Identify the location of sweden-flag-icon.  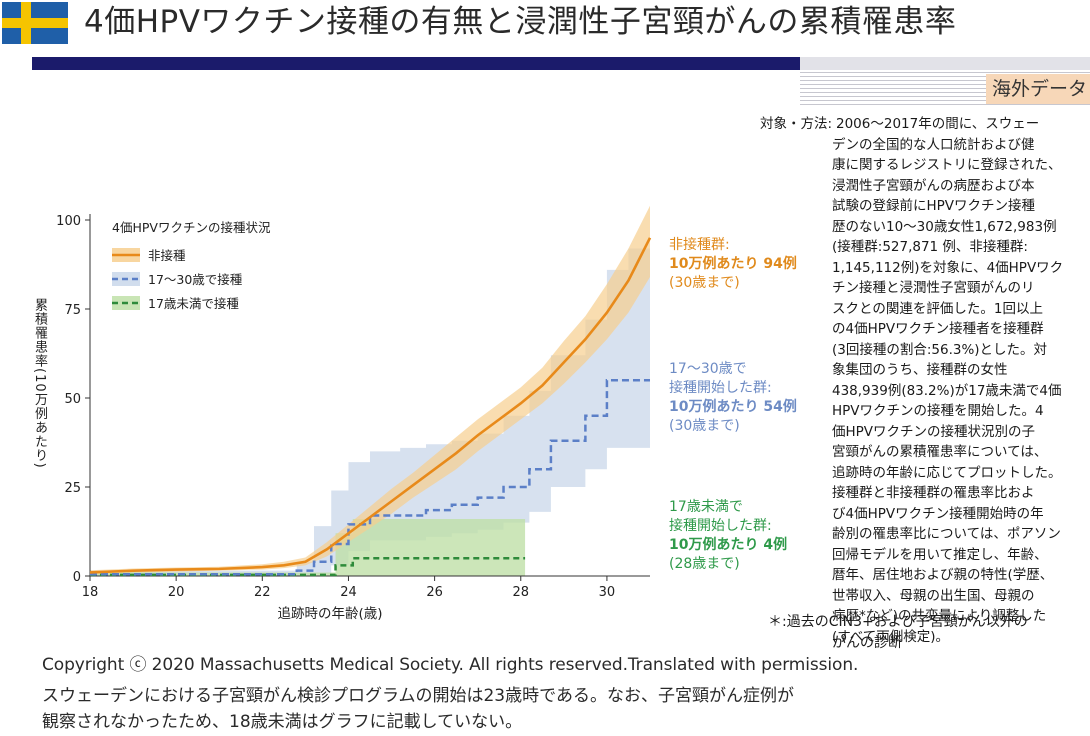
(35, 23).